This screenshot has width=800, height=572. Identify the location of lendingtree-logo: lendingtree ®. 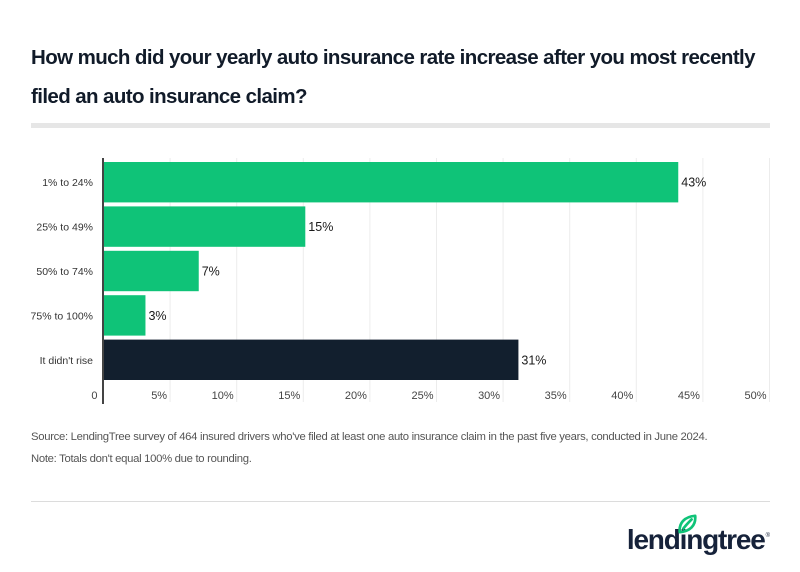
(698, 537).